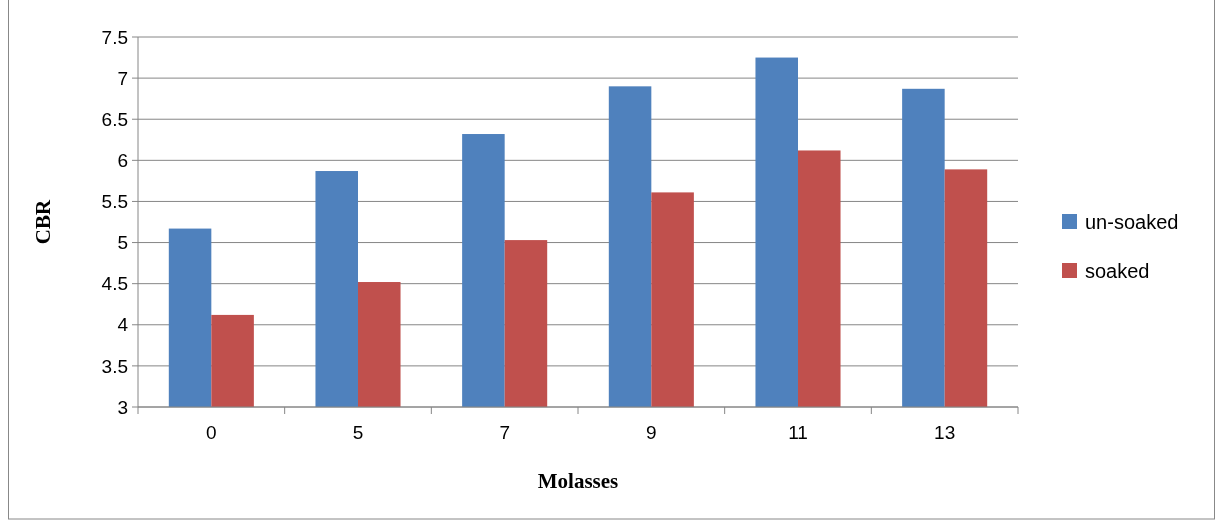 The height and width of the screenshot is (522, 1218). Describe the element at coordinates (122, 78) in the screenshot. I see `y-tick-label: 7` at that location.